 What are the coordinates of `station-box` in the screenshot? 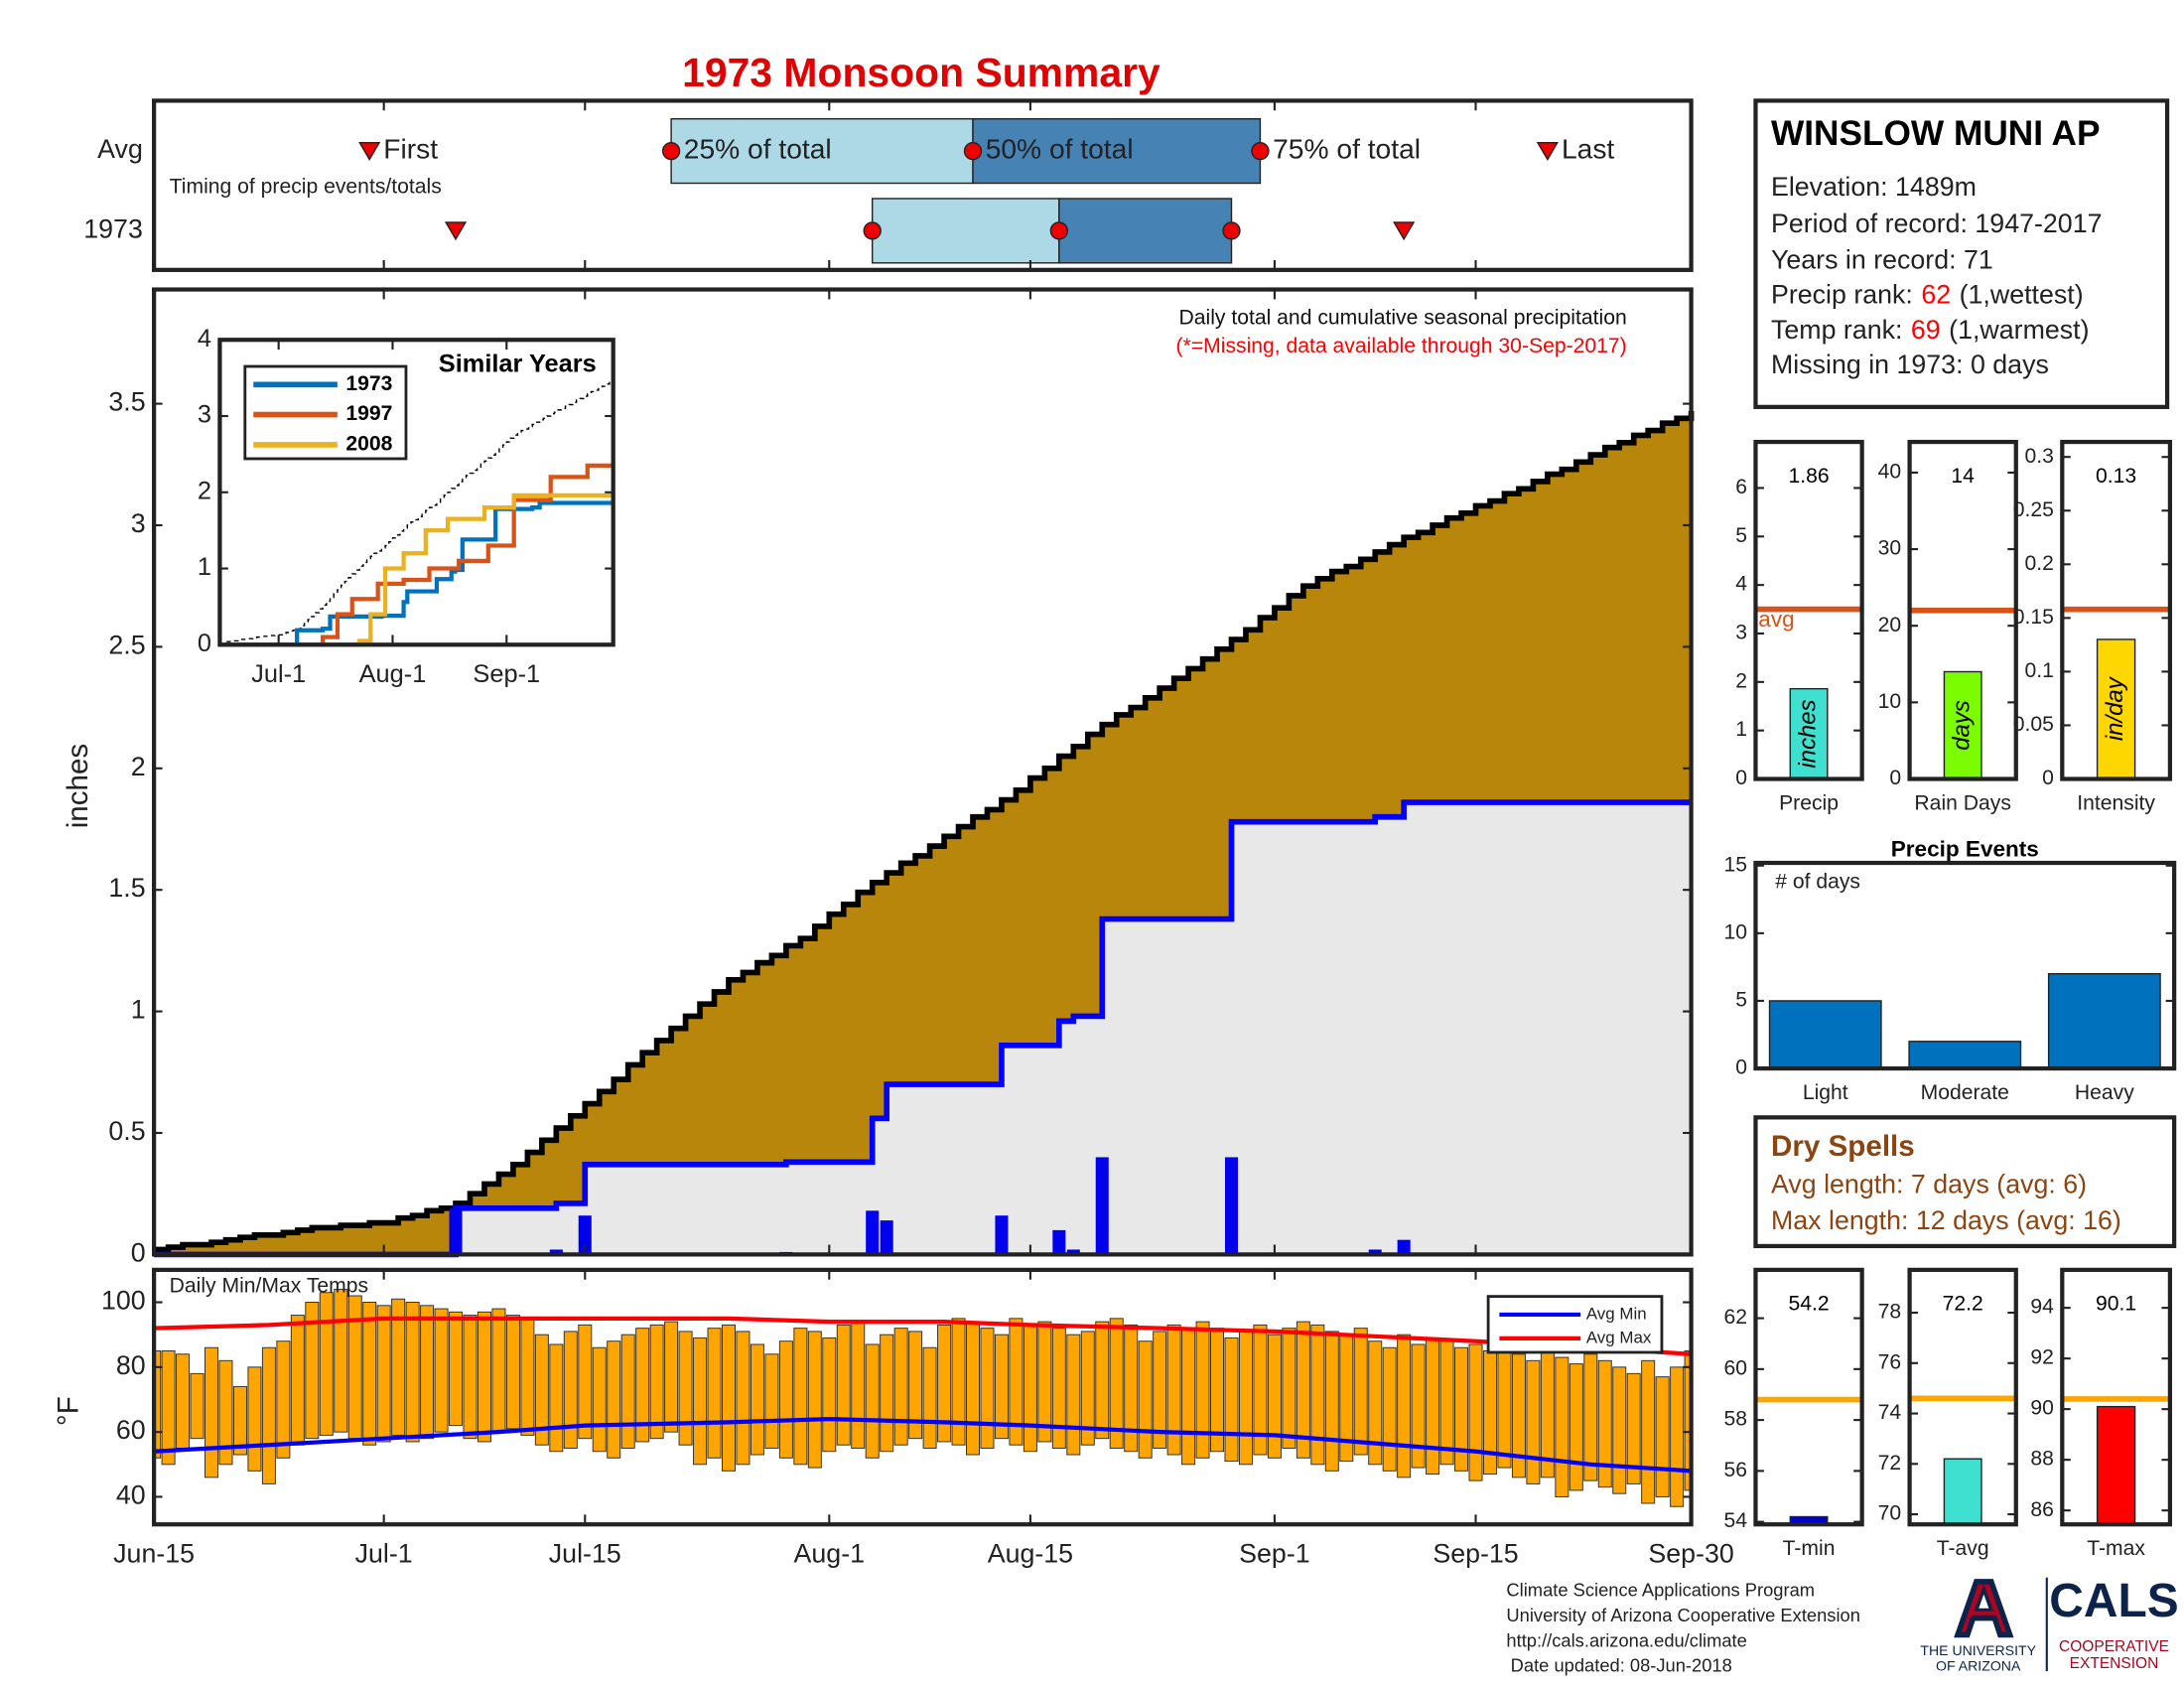 It's located at (1961, 253).